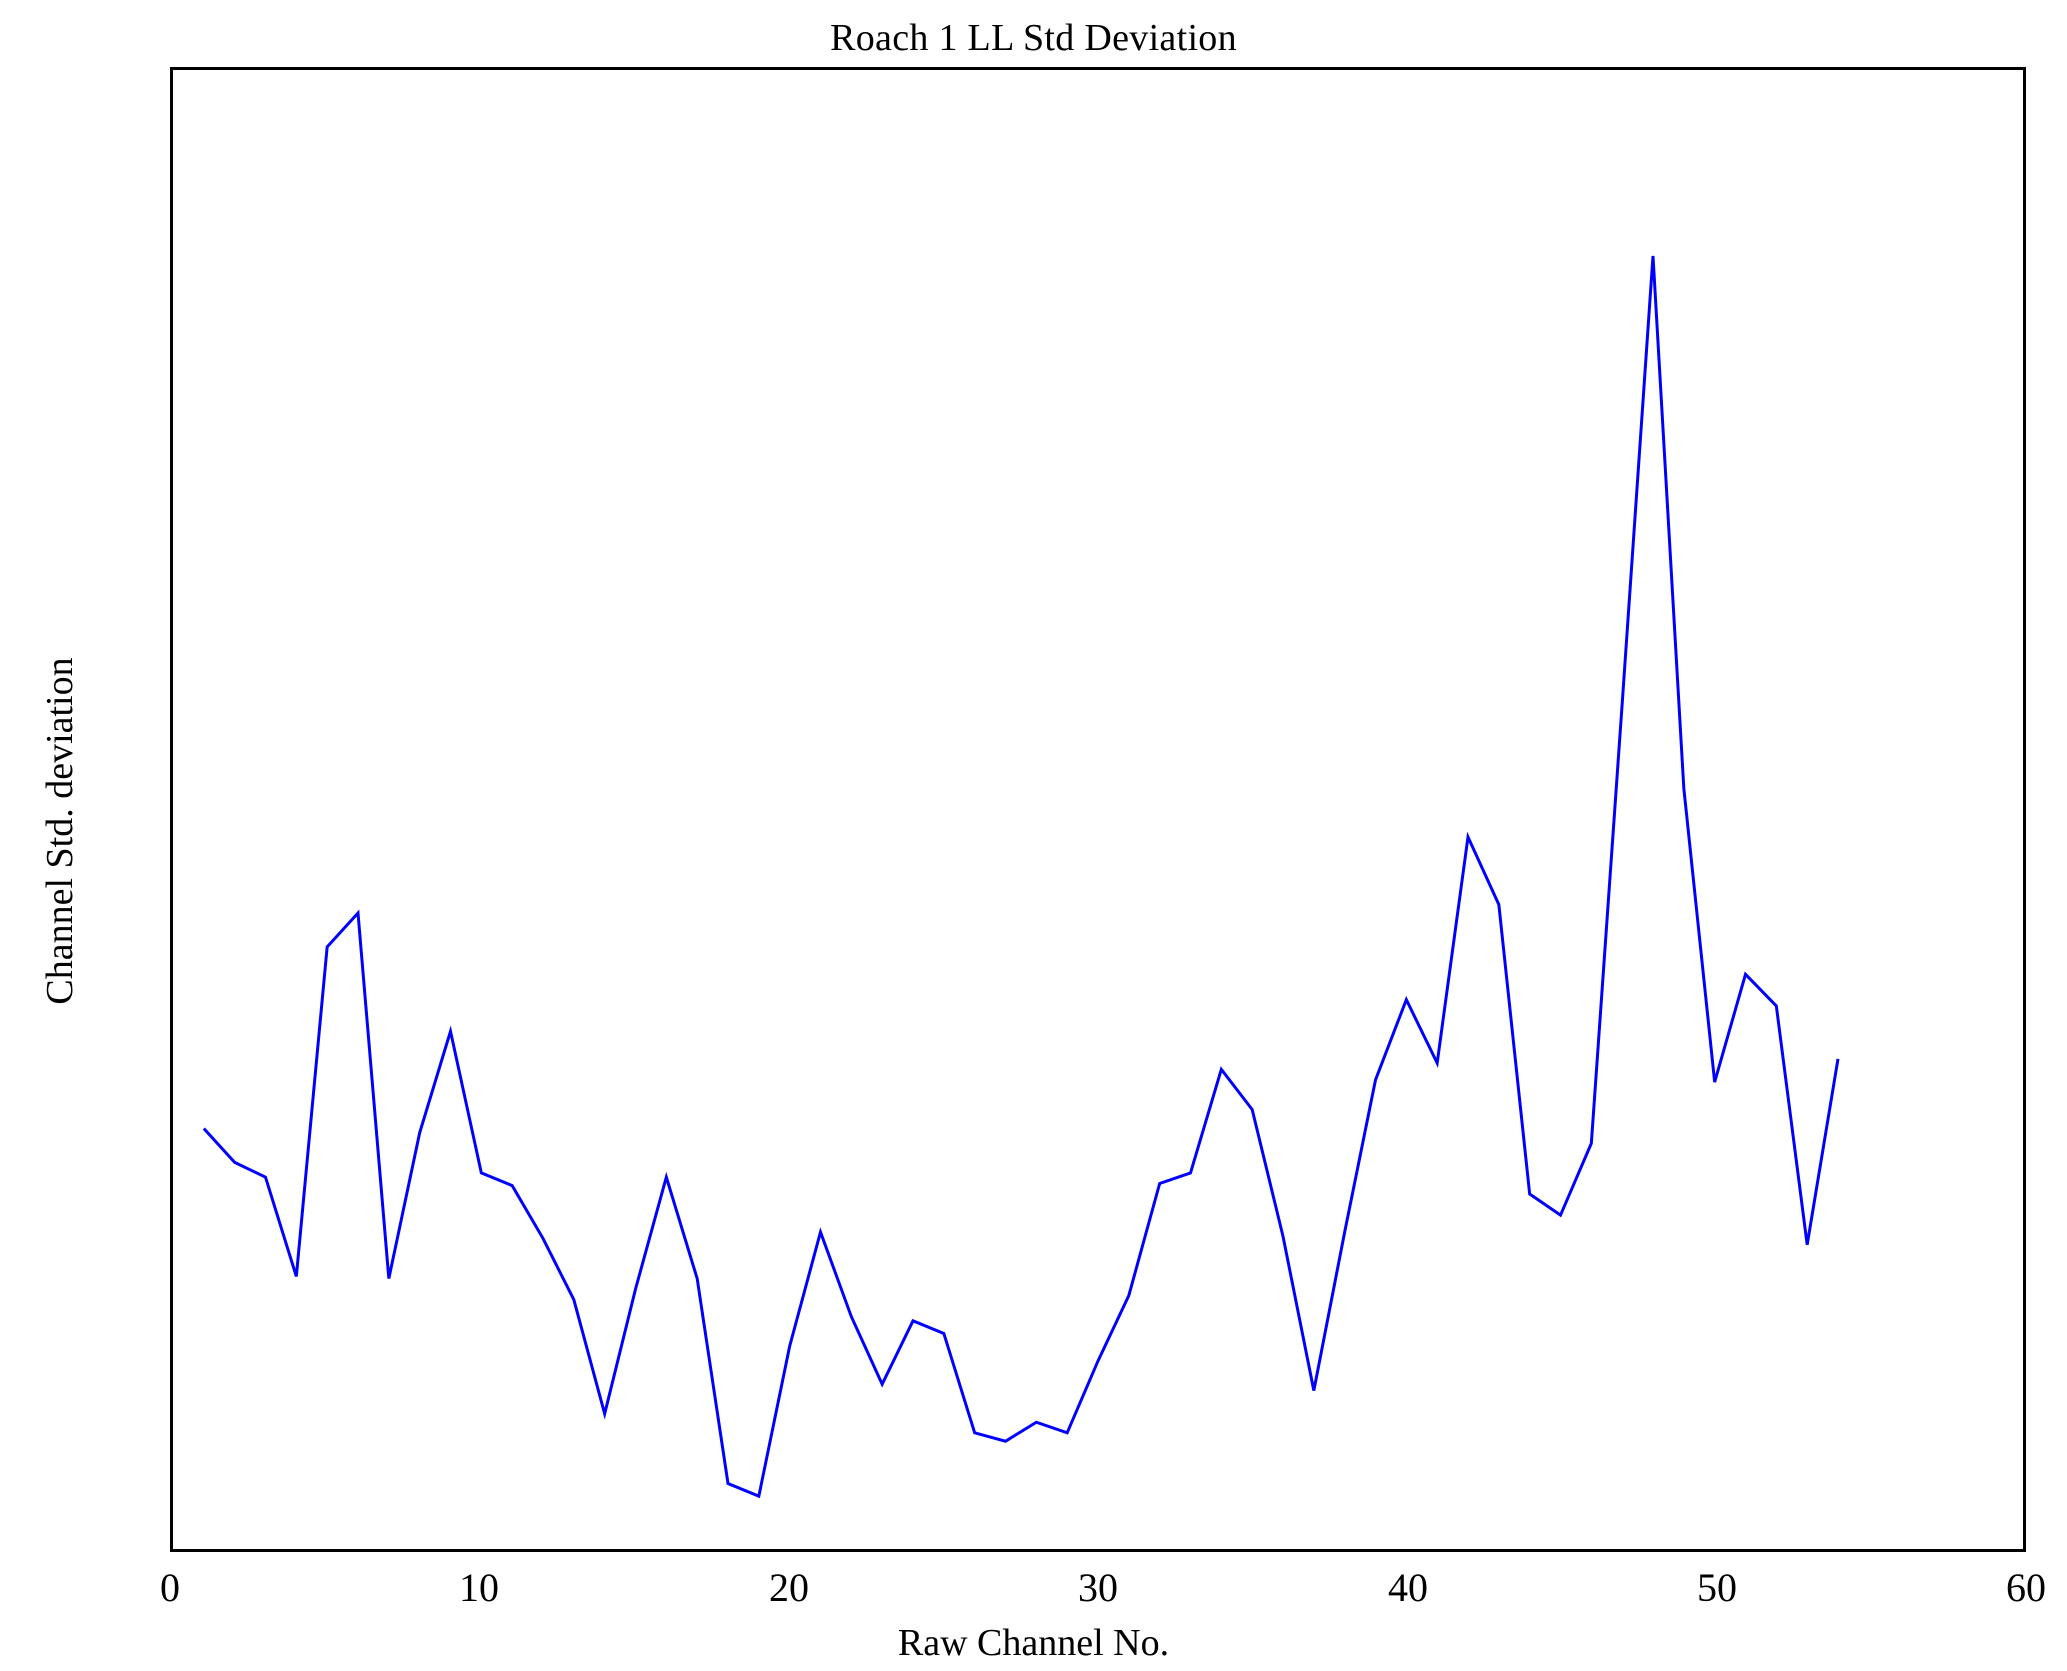 The width and height of the screenshot is (2067, 1671). What do you see at coordinates (1033, 38) in the screenshot?
I see `chart-title: Roach 1 LL Std Deviation` at bounding box center [1033, 38].